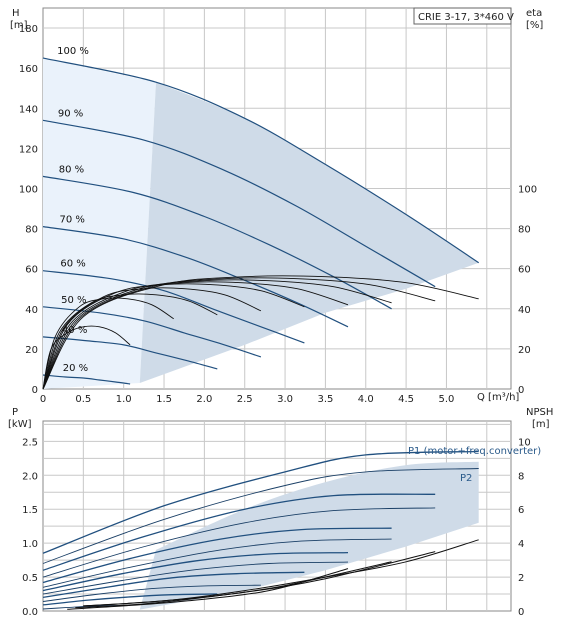 Image resolution: width=562 pixels, height=627 pixels. What do you see at coordinates (521, 578) in the screenshot?
I see `bottom-y-tick-label-right: 2` at bounding box center [521, 578].